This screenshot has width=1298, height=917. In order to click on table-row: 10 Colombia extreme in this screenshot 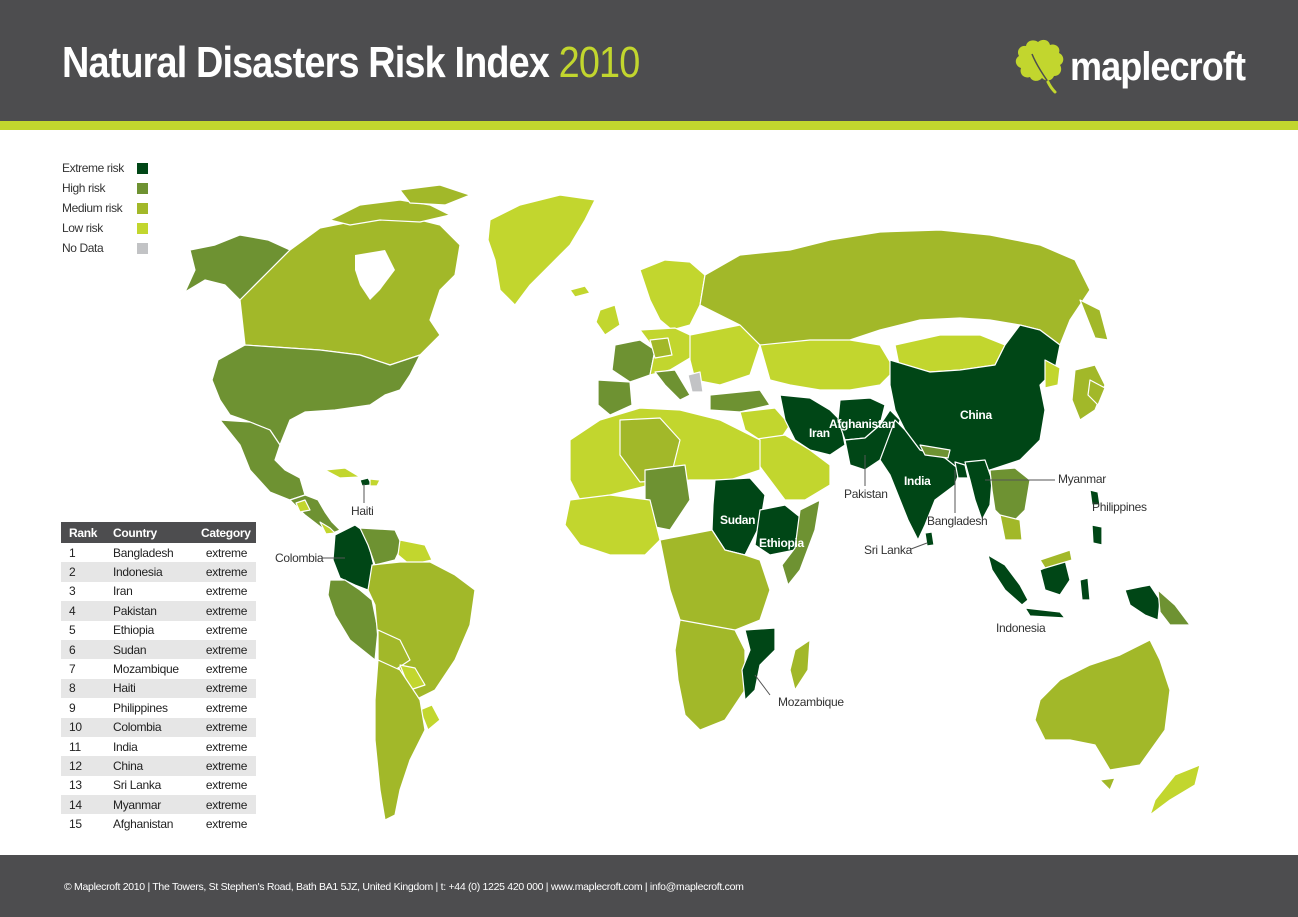, I will do `click(158, 727)`.